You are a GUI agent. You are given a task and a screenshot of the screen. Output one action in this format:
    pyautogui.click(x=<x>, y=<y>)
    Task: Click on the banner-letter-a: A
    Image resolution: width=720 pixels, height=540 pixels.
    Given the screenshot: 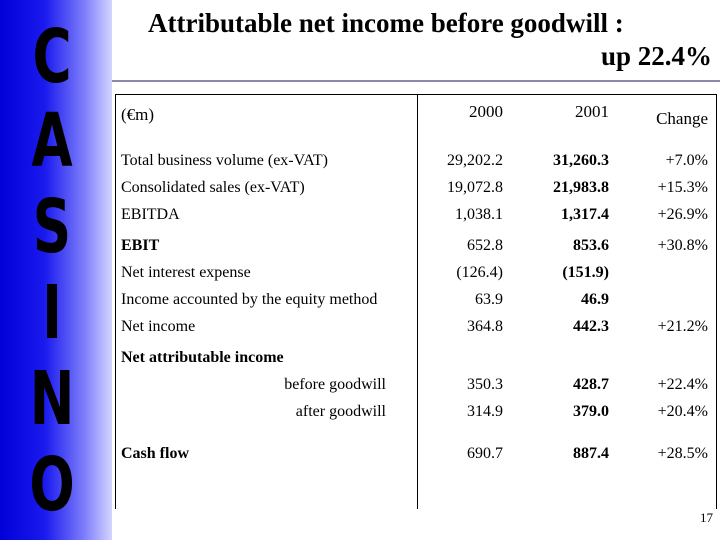 What is the action you would take?
    pyautogui.click(x=52, y=141)
    